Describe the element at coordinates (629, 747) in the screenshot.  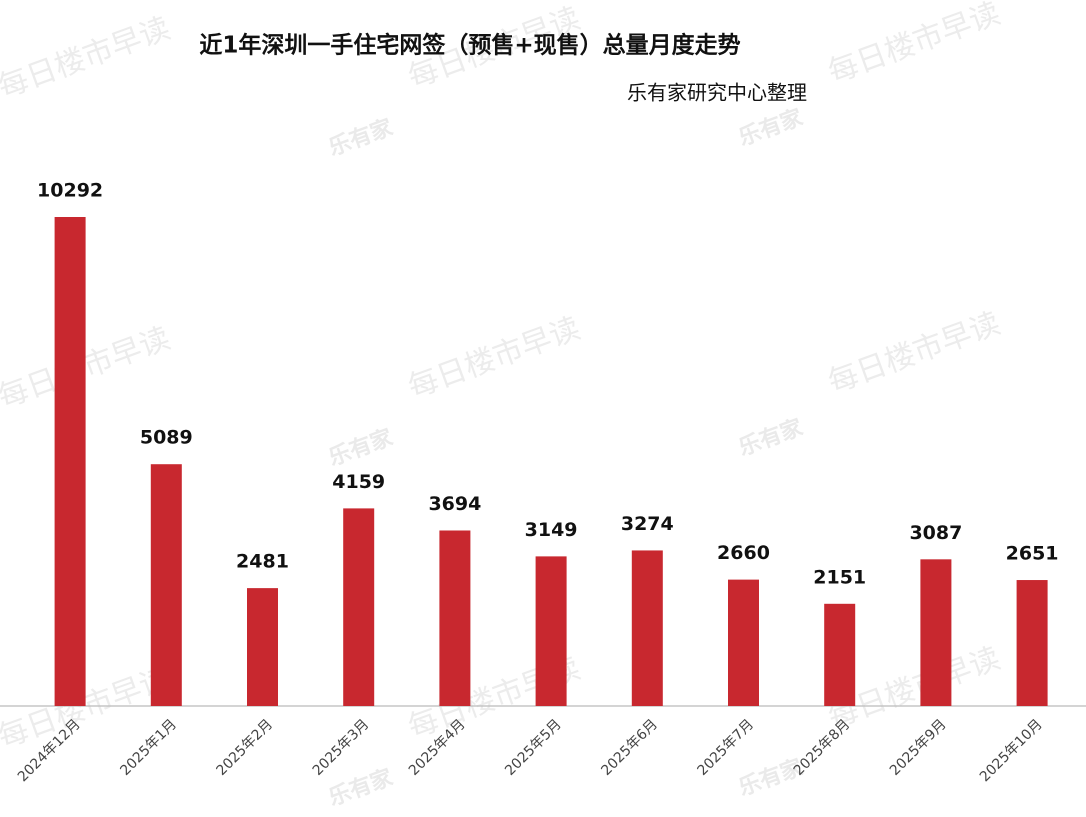
I see `x-tick-label: 2025年6月` at that location.